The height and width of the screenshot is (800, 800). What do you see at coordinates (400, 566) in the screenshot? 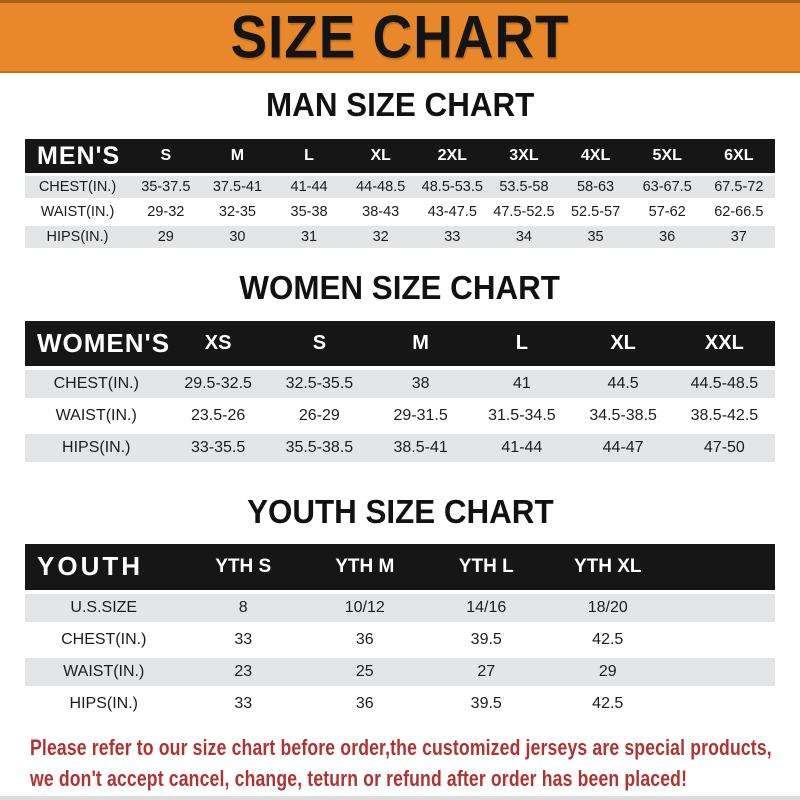
I see `table-header-row: YOUTH YTH S YTH M YTH L YTH XL` at bounding box center [400, 566].